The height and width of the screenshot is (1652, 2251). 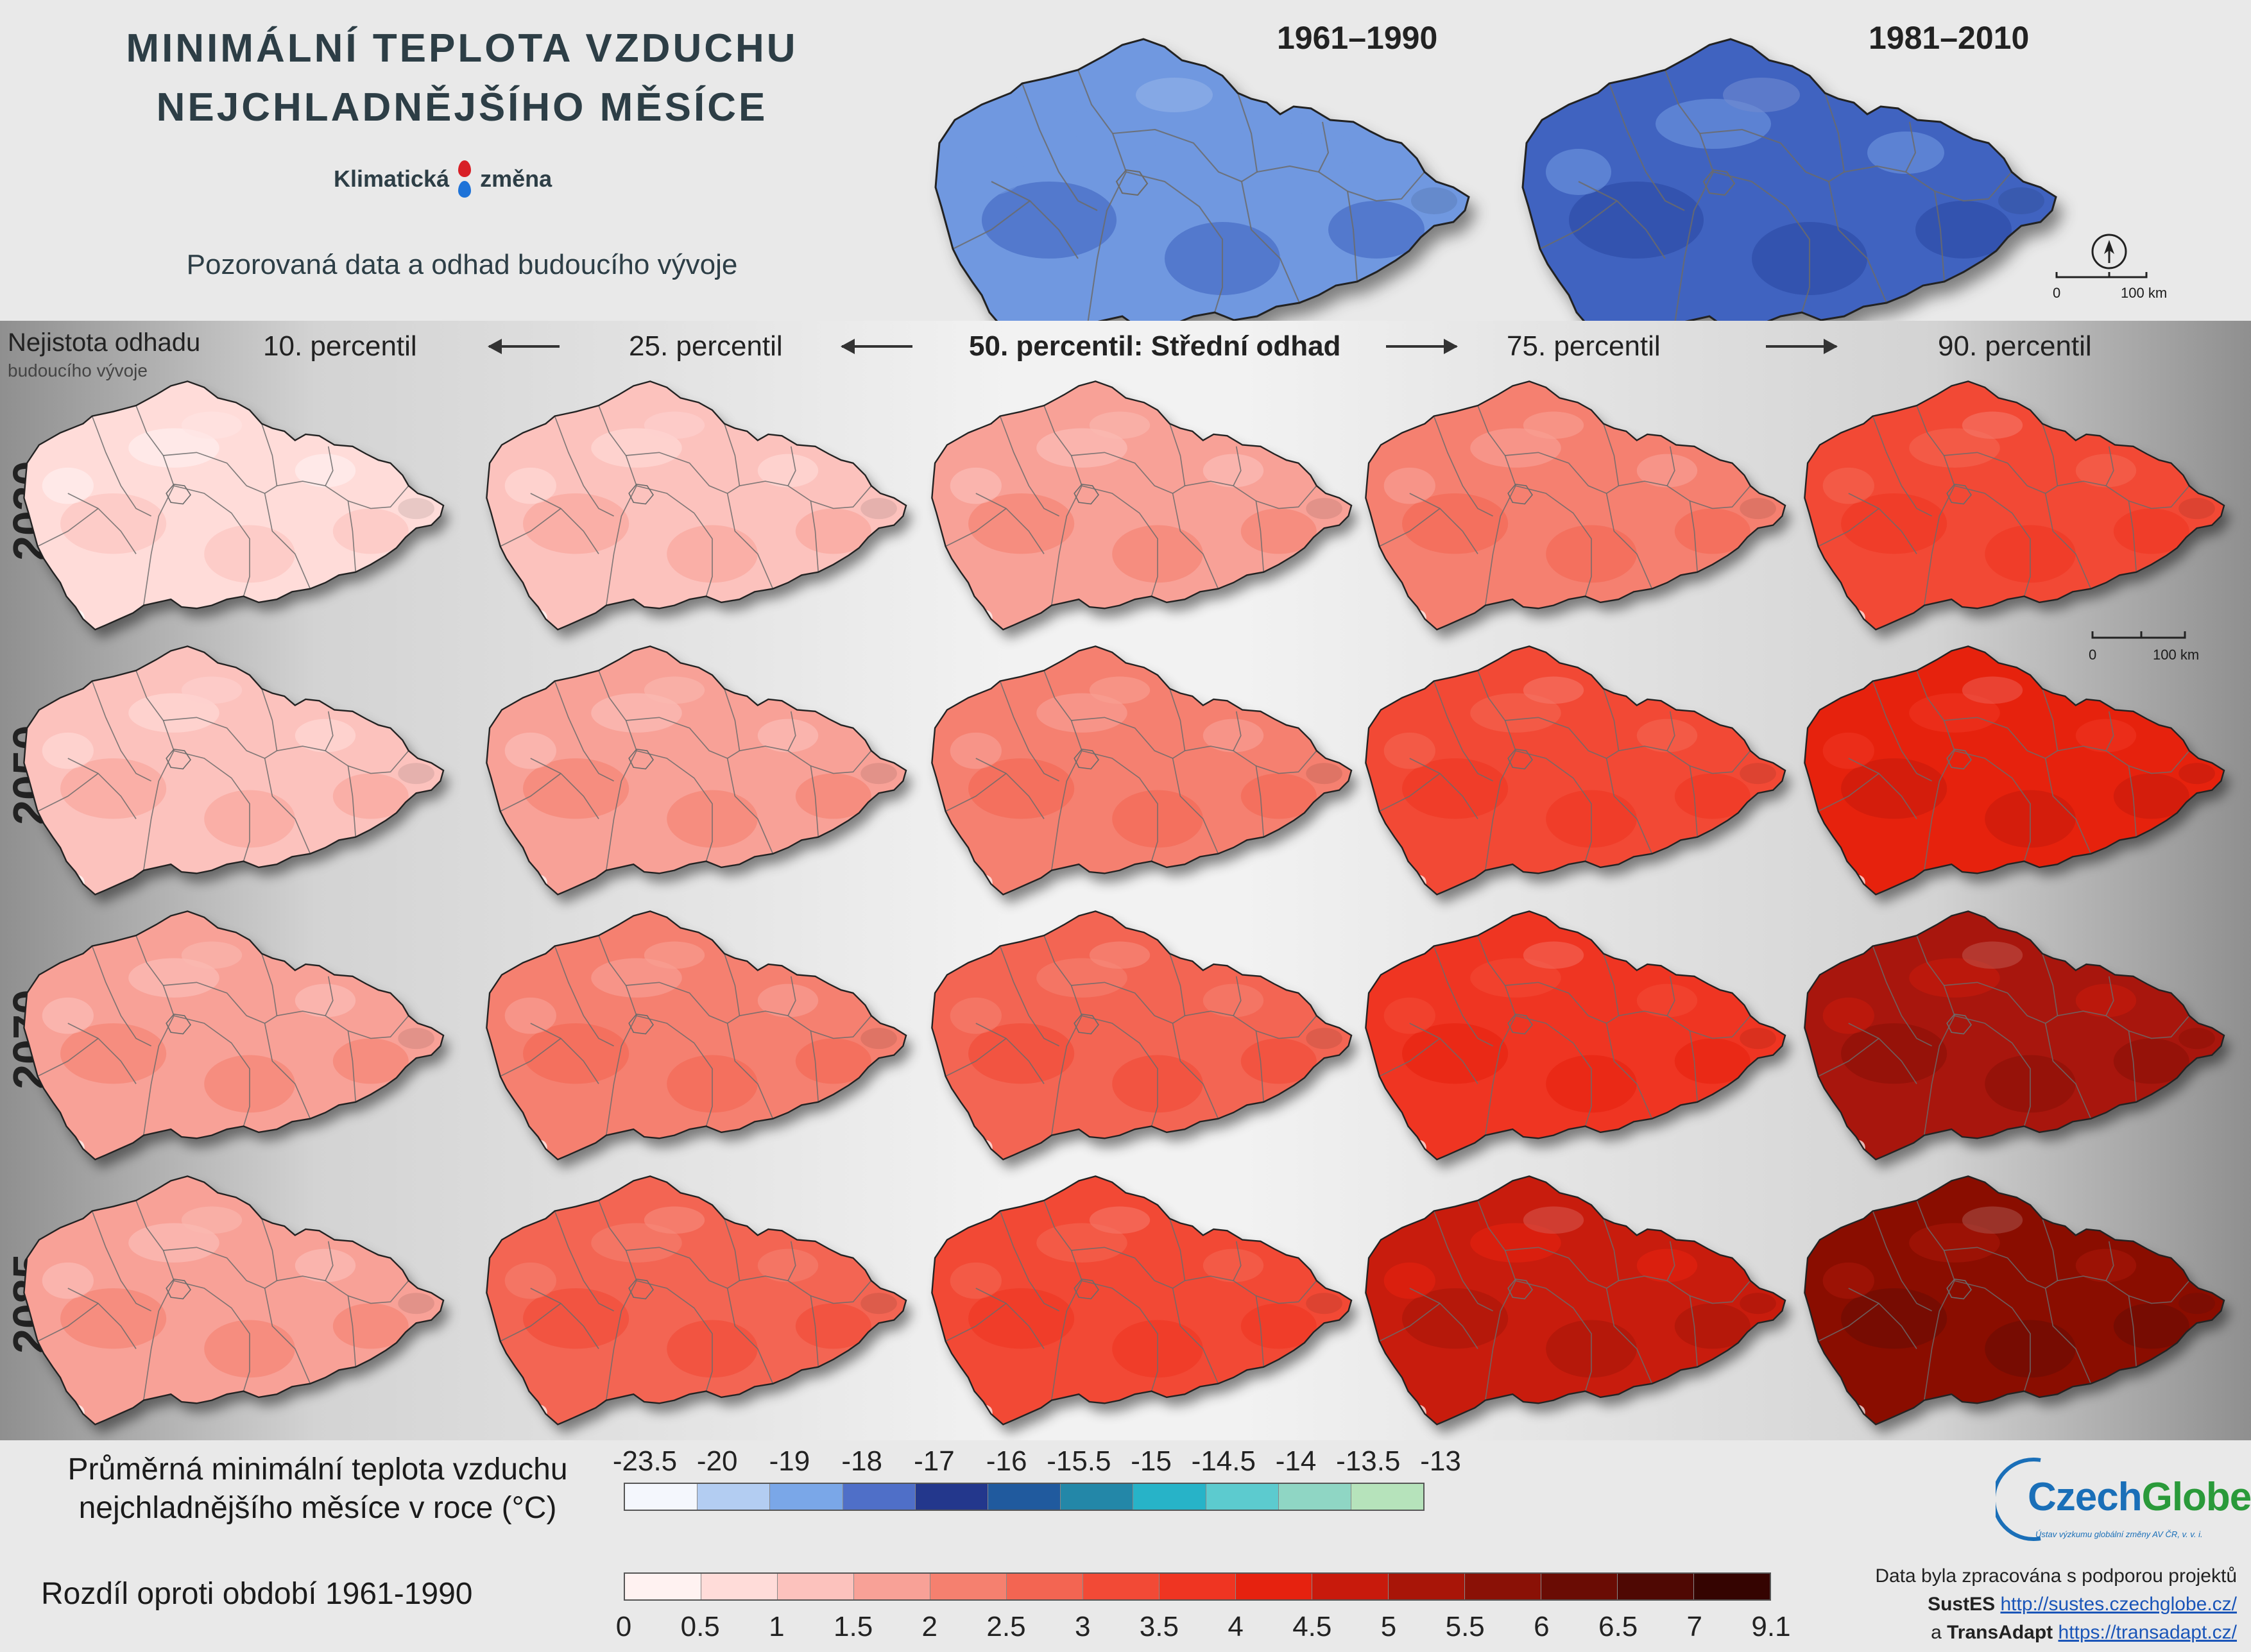 I want to click on legend-tick-label: -15, so click(x=1151, y=1461).